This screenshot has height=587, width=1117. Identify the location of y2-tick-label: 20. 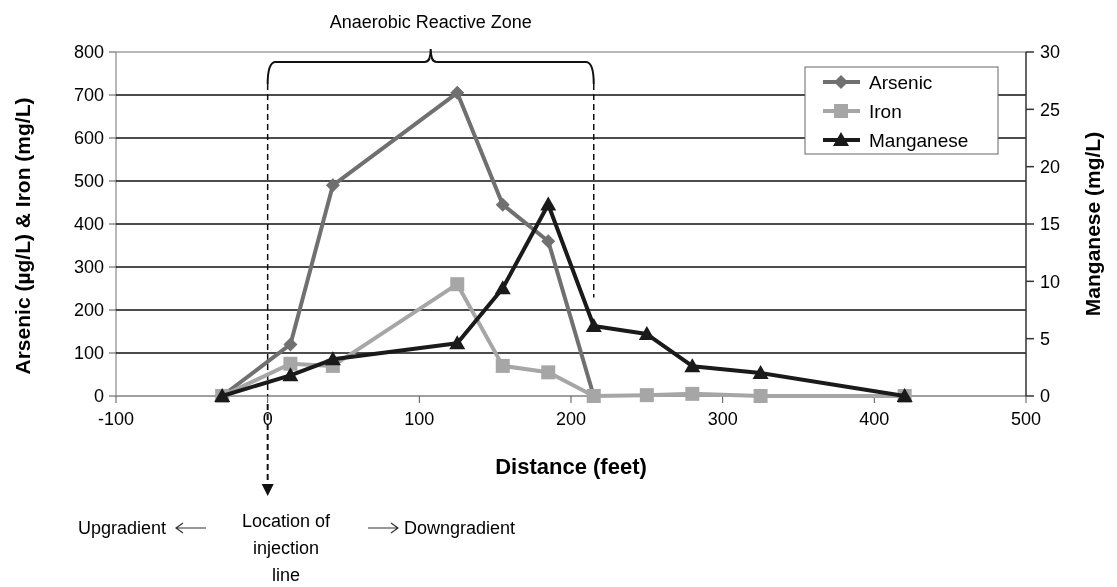
(1050, 166).